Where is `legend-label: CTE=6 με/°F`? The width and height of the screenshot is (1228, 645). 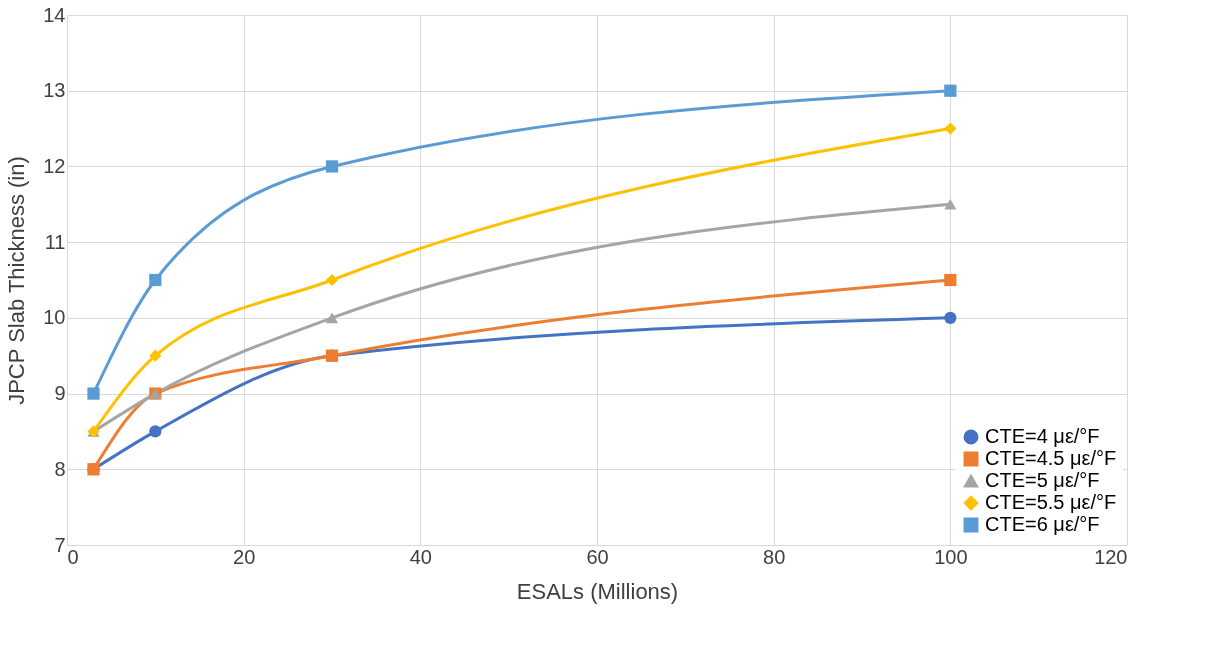 legend-label: CTE=6 με/°F is located at coordinates (1042, 524).